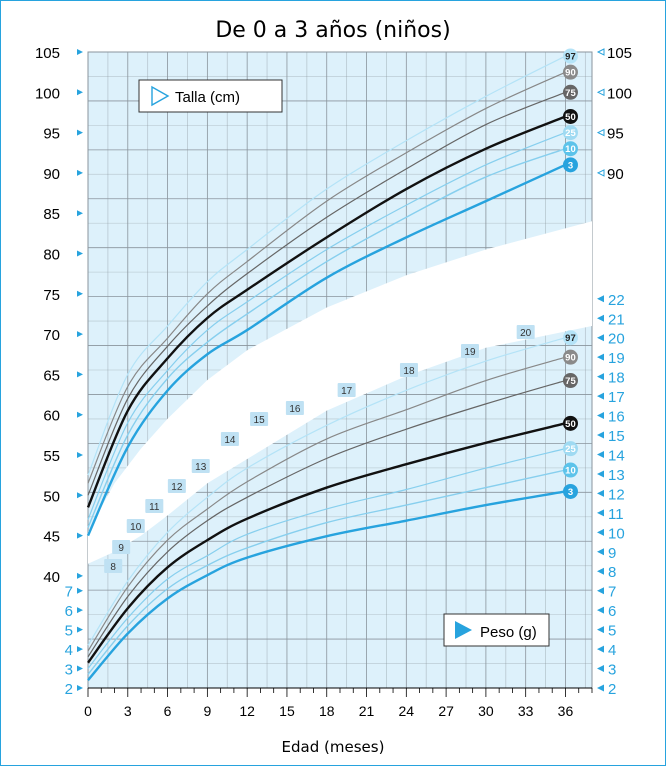 The width and height of the screenshot is (666, 766). Describe the element at coordinates (367, 711) in the screenshot. I see `x-tick-label-21: 21` at that location.